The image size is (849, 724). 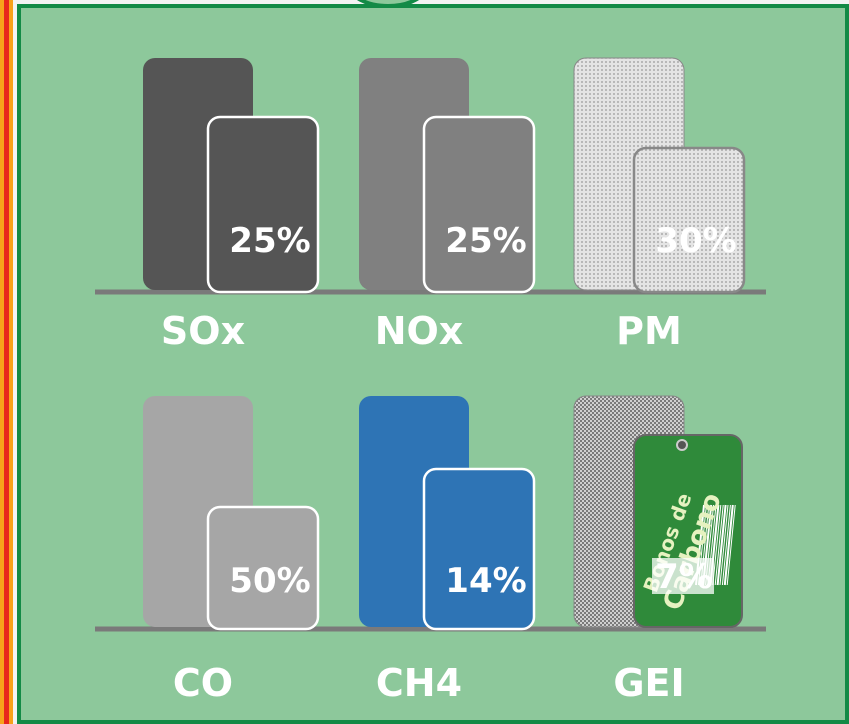 What do you see at coordinates (649, 331) in the screenshot?
I see `panel-label: PM` at bounding box center [649, 331].